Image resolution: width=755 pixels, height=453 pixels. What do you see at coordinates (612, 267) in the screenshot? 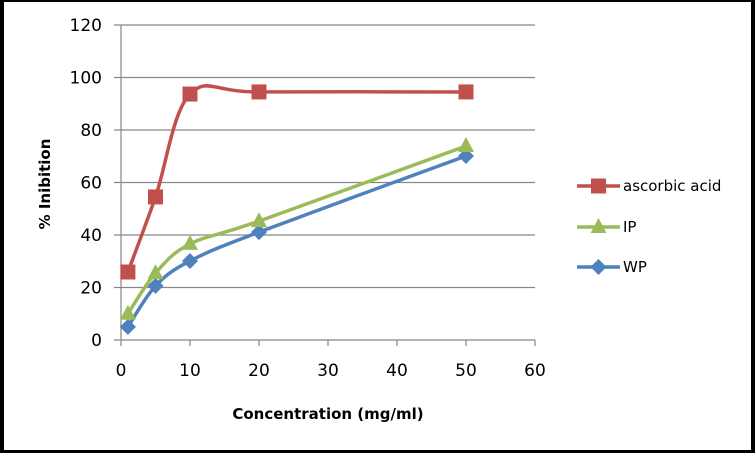
I see `legend-item-wp: WP` at bounding box center [612, 267].